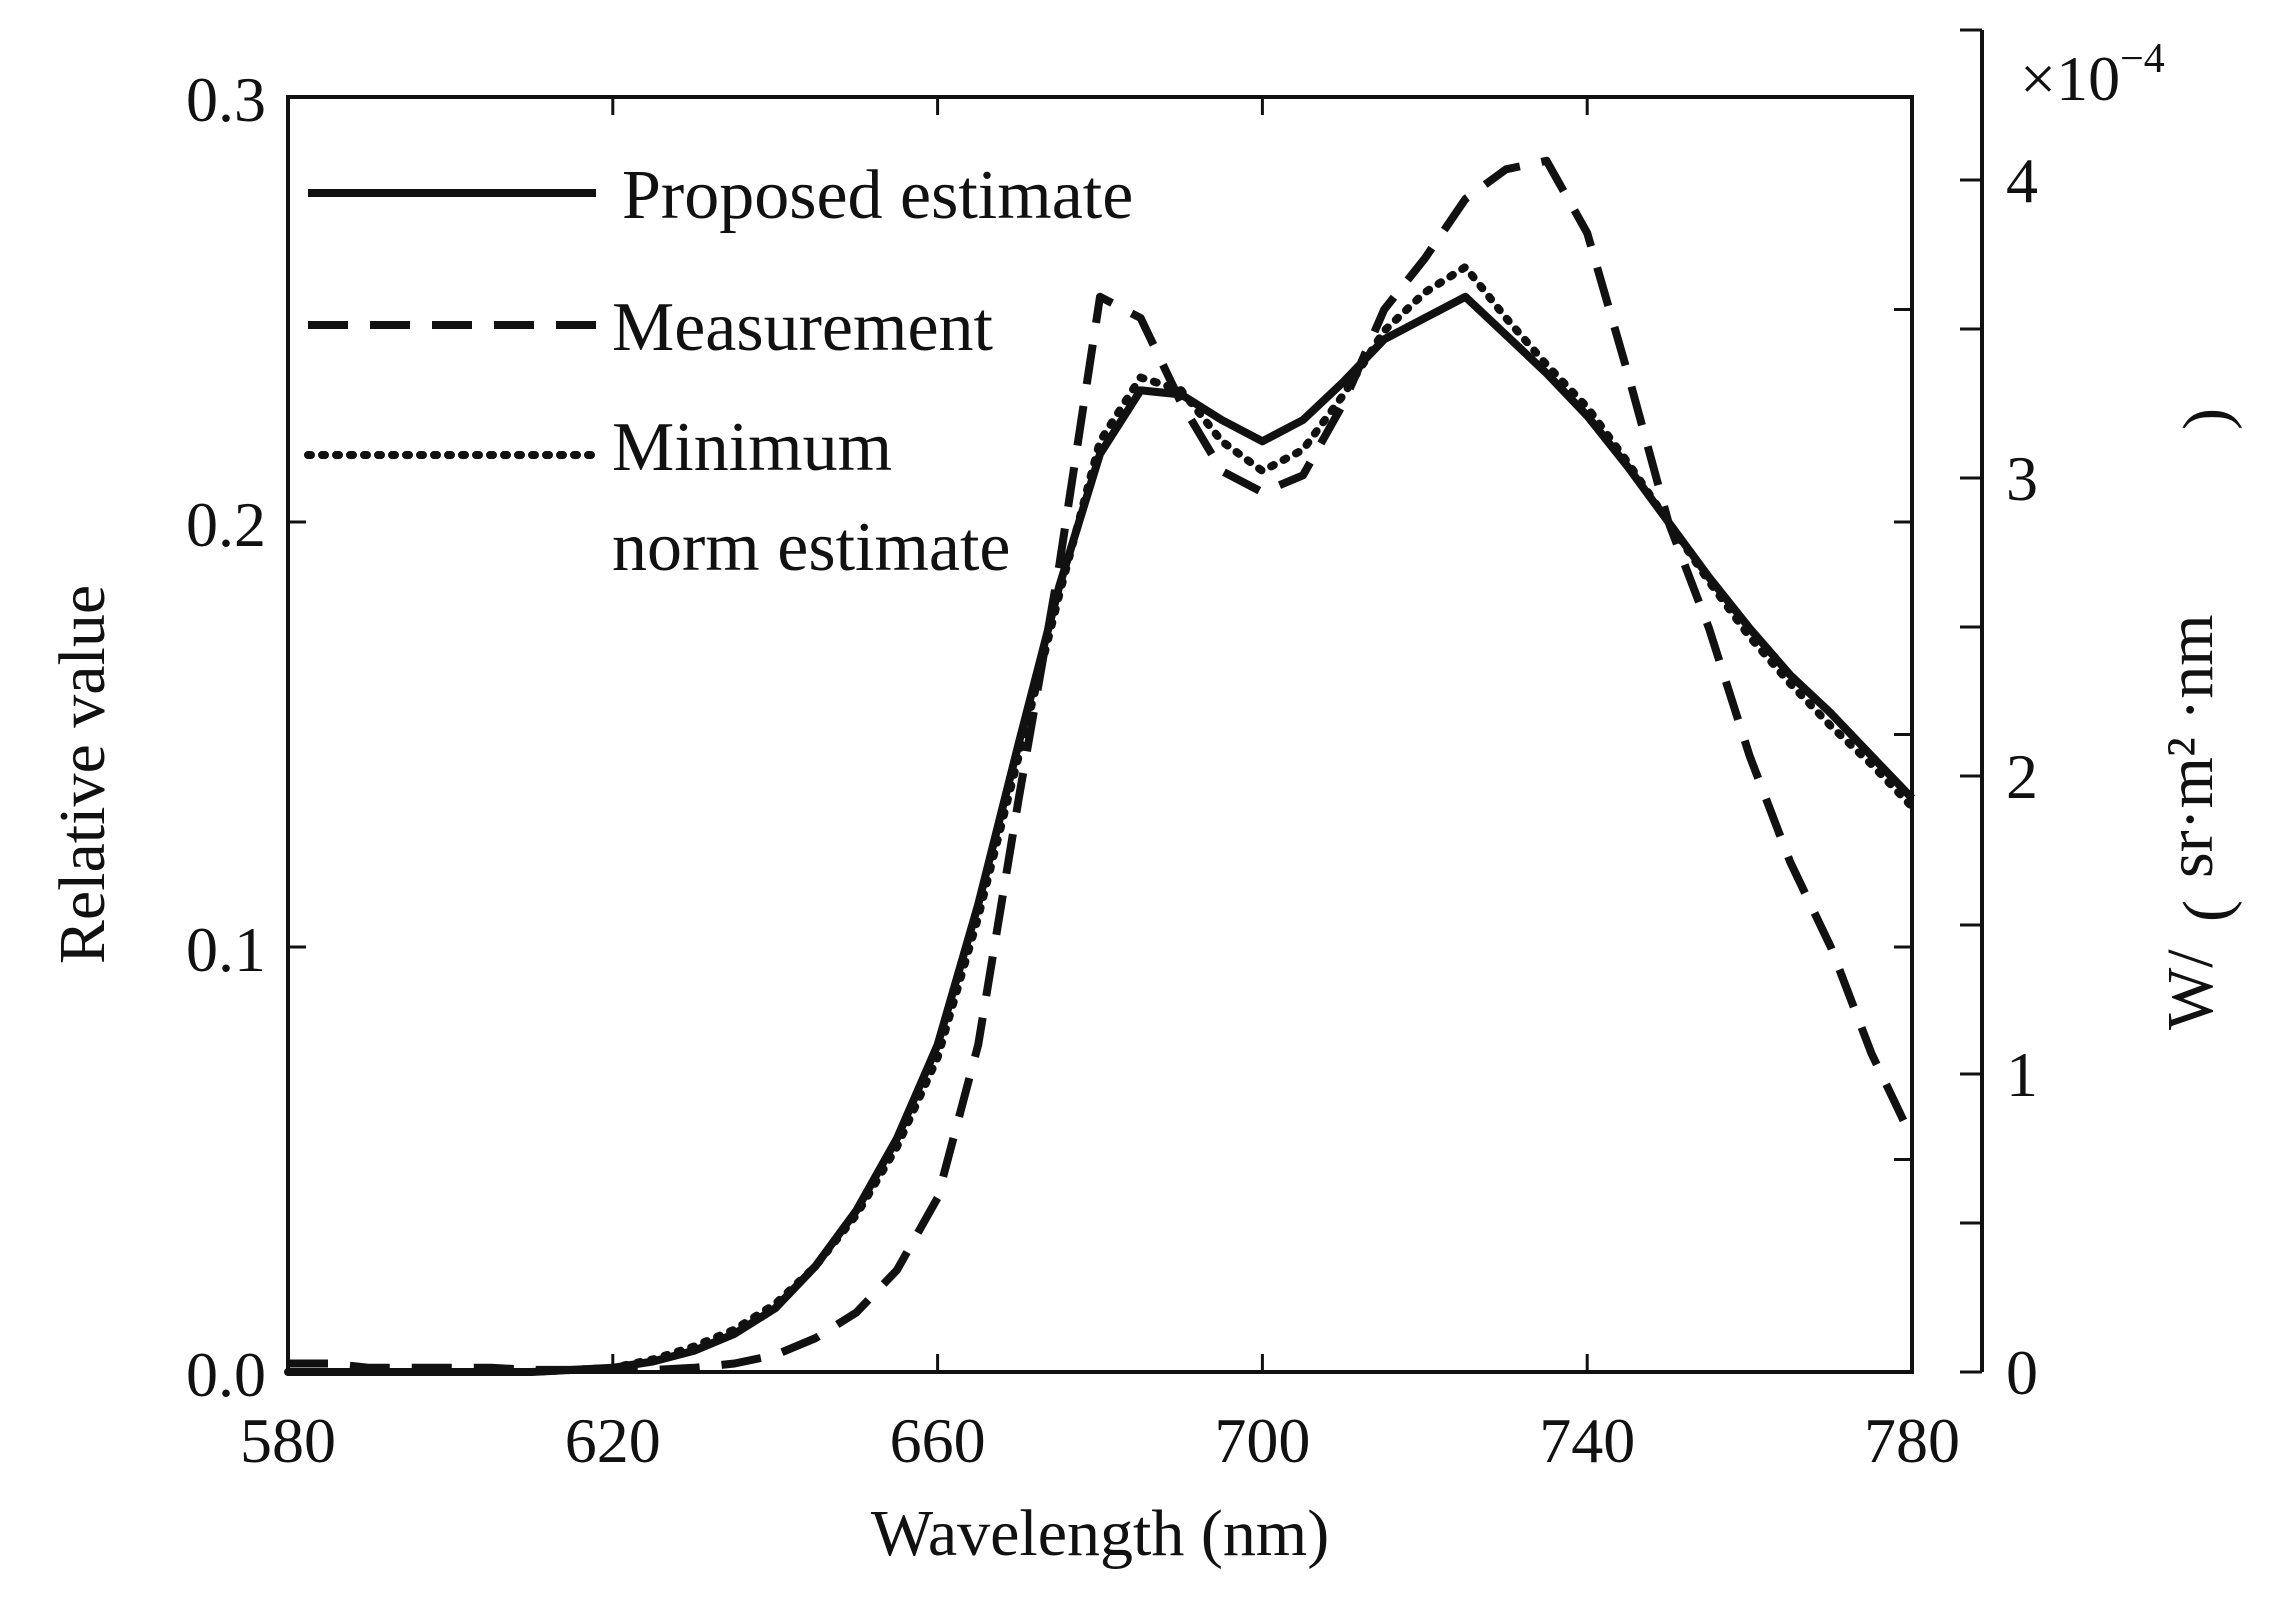 This screenshot has width=2269, height=1606. Describe the element at coordinates (877, 195) in the screenshot. I see `legend-label-proposed-estimate: Proposed estimate` at that location.